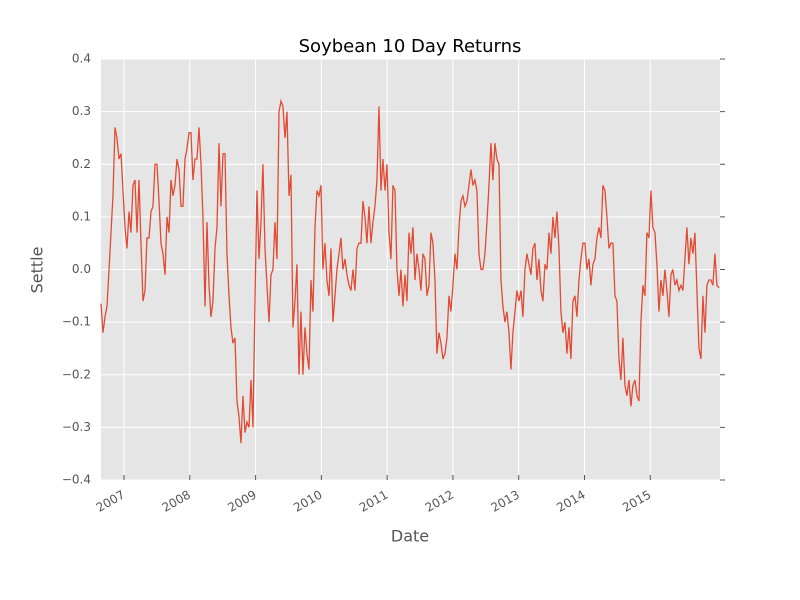 This screenshot has height=600, width=800. What do you see at coordinates (505, 501) in the screenshot?
I see `x-tick-label: 2013` at bounding box center [505, 501].